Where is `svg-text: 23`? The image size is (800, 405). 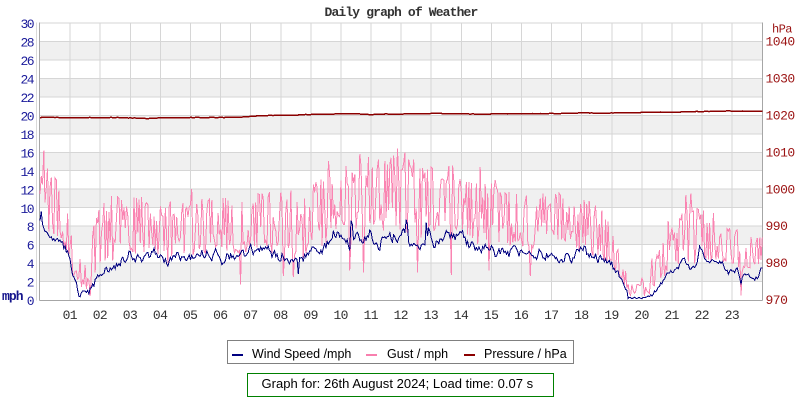 svg-text: 23 is located at coordinates (732, 315).